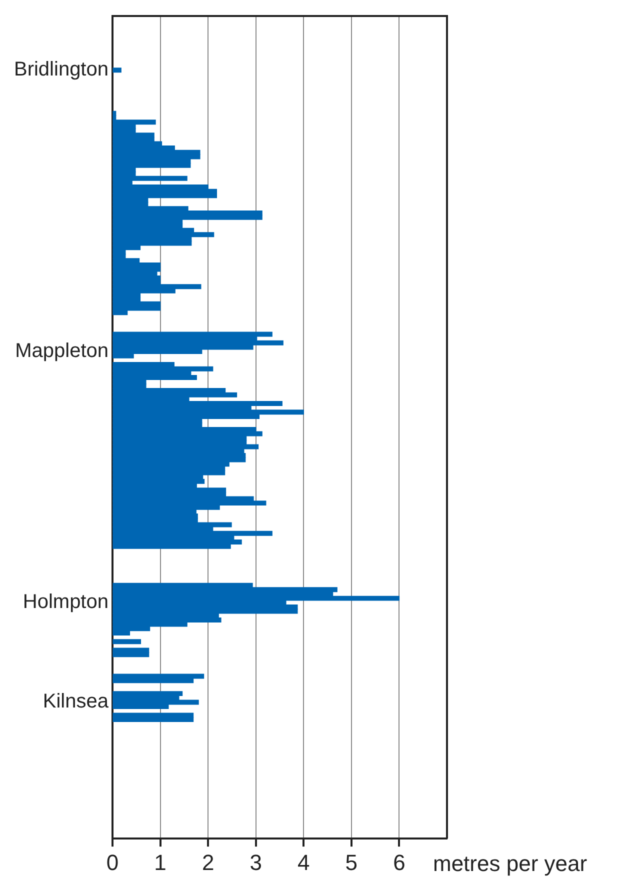 This screenshot has height=885, width=630. Describe the element at coordinates (112, 862) in the screenshot. I see `x-tick-label: 0` at that location.